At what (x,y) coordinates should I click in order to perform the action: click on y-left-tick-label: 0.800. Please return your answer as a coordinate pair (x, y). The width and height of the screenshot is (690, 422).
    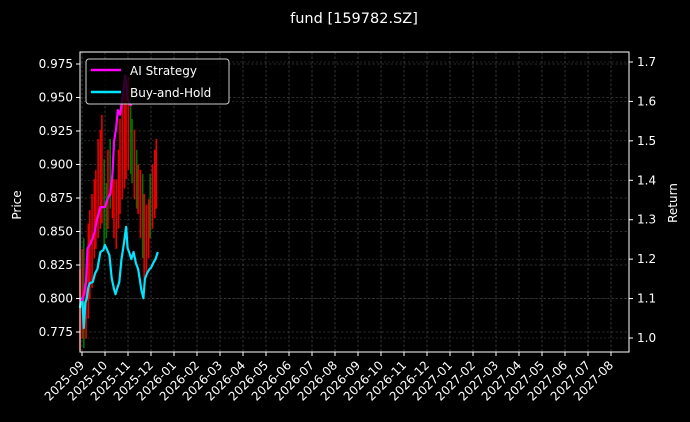
    Looking at the image, I should click on (56, 299).